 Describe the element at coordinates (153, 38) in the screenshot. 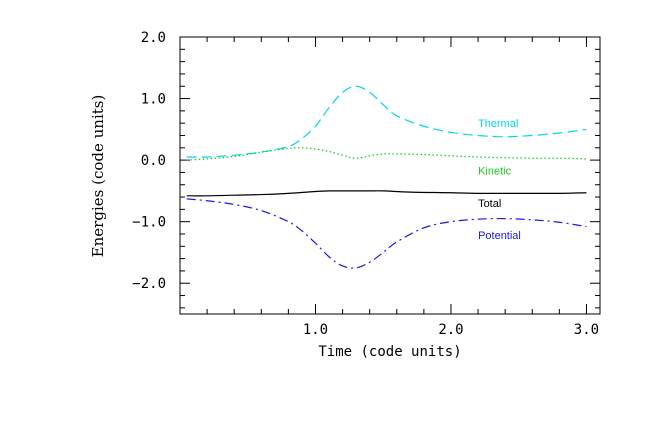

I see `y-tick-label: 2.0` at that location.